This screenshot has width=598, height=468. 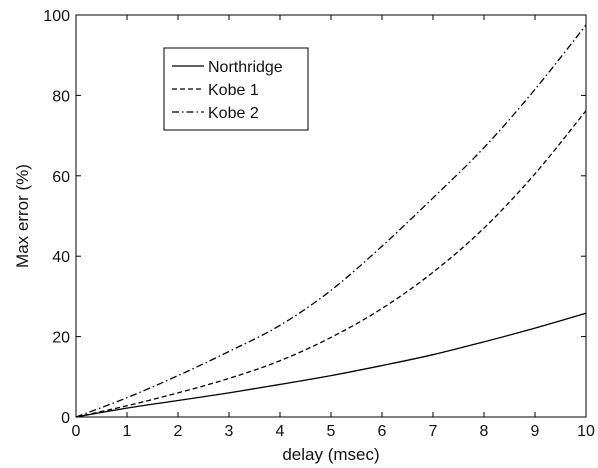 What do you see at coordinates (331, 431) in the screenshot?
I see `x-tick-label: 5` at bounding box center [331, 431].